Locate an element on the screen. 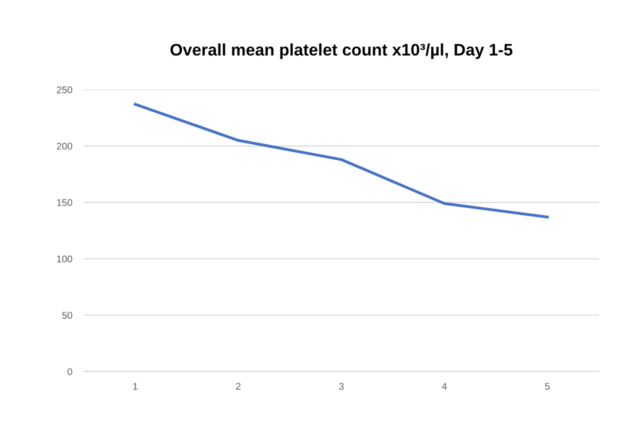  y-tick-label: 200 is located at coordinates (64, 146).